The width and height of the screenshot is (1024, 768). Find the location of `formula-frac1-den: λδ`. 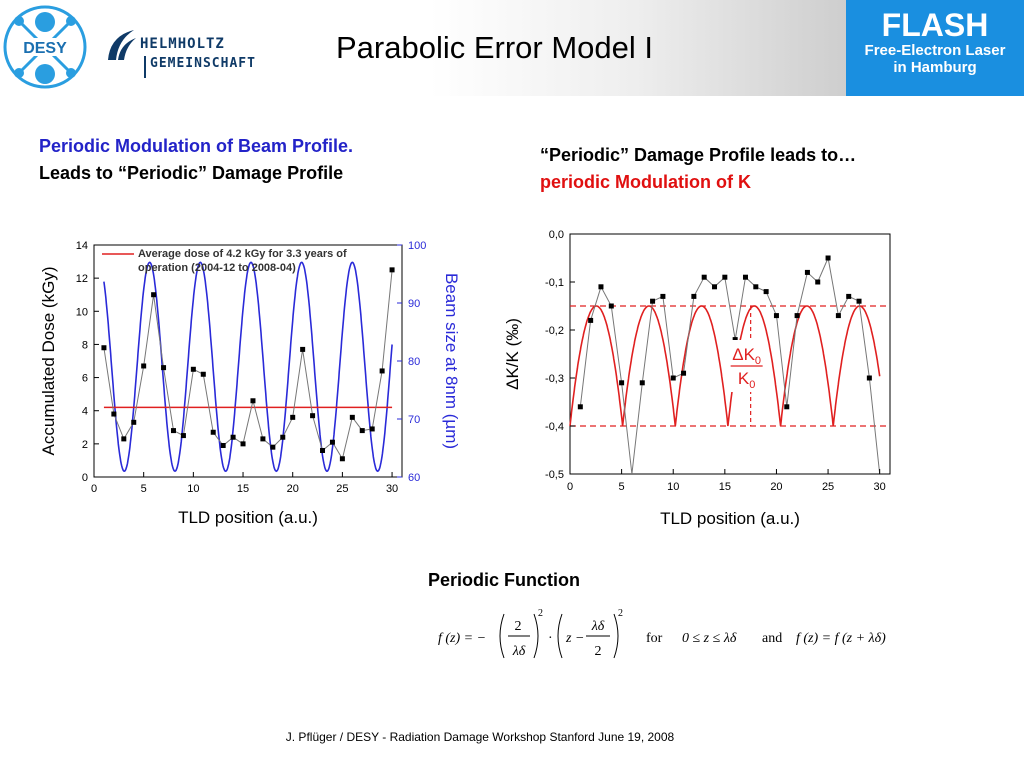

formula-frac1-den: λδ is located at coordinates (519, 651).